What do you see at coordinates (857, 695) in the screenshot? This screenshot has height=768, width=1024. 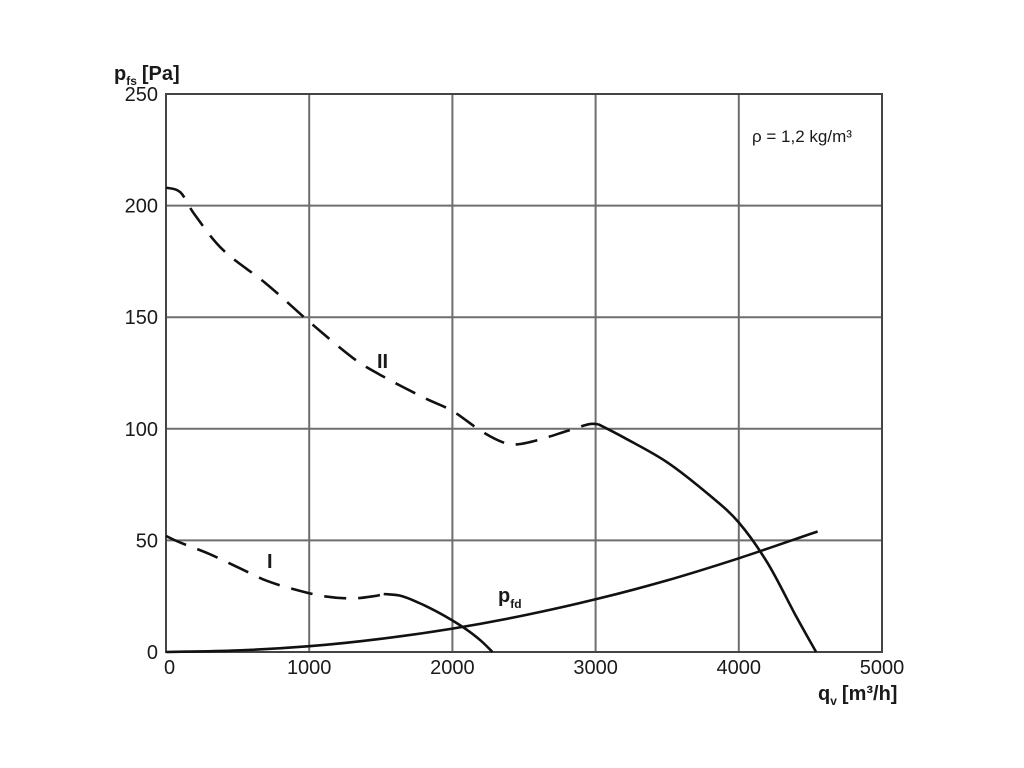 I see `x-axis-title: qv [m³/h]` at bounding box center [857, 695].